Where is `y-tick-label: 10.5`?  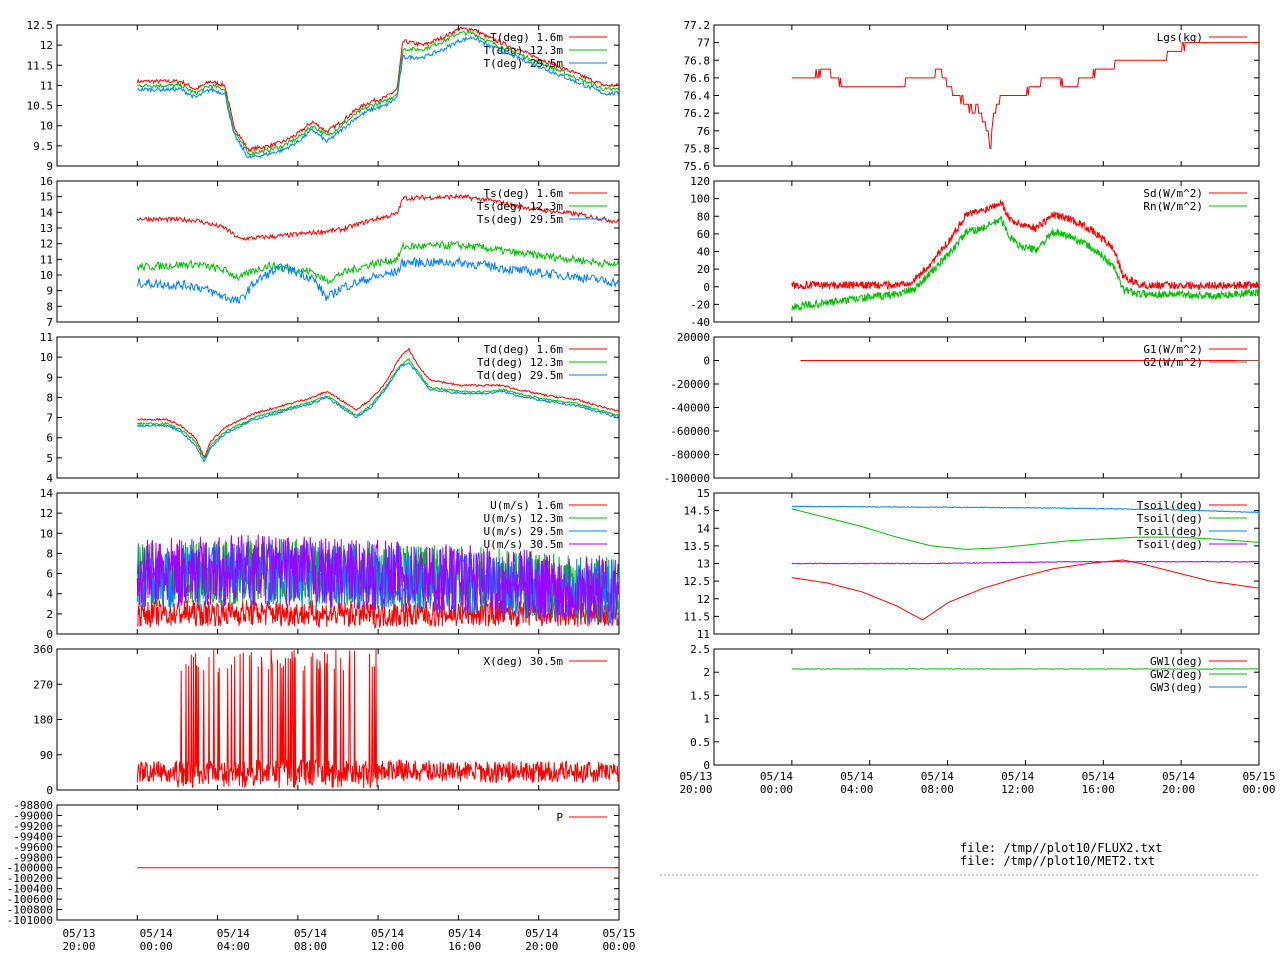
y-tick-label: 10.5 is located at coordinates (40, 106).